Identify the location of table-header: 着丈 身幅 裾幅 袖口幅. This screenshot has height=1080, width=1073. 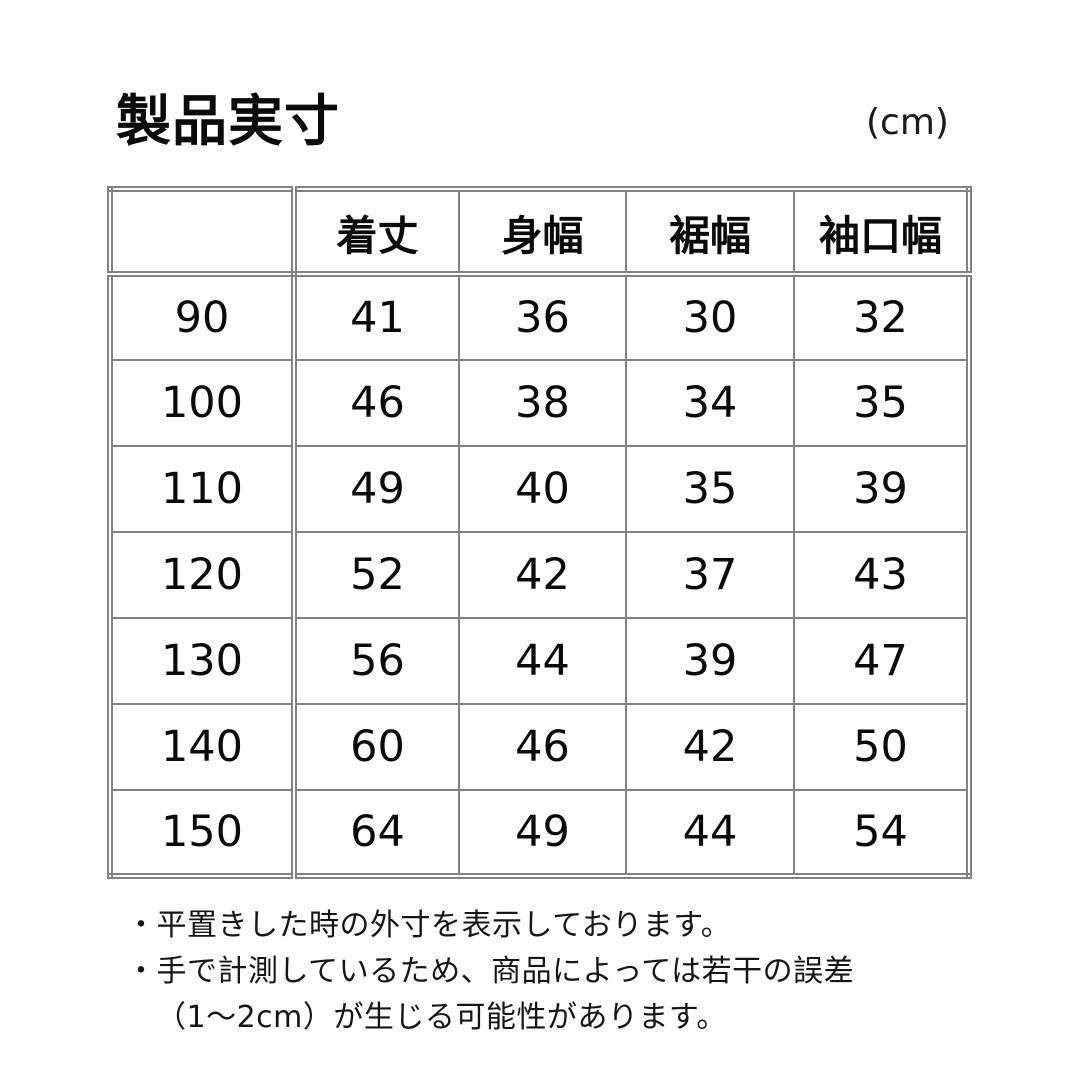
(539, 232).